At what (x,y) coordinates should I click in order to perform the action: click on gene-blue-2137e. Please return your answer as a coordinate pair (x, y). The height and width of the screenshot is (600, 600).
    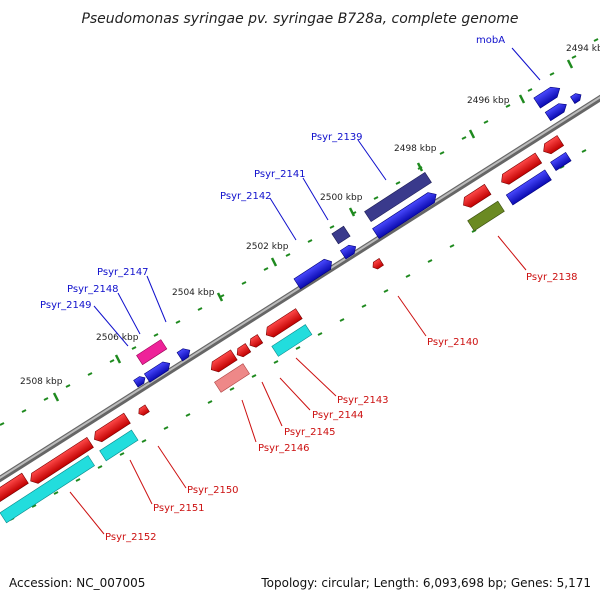
    Looking at the image, I should click on (528, 187).